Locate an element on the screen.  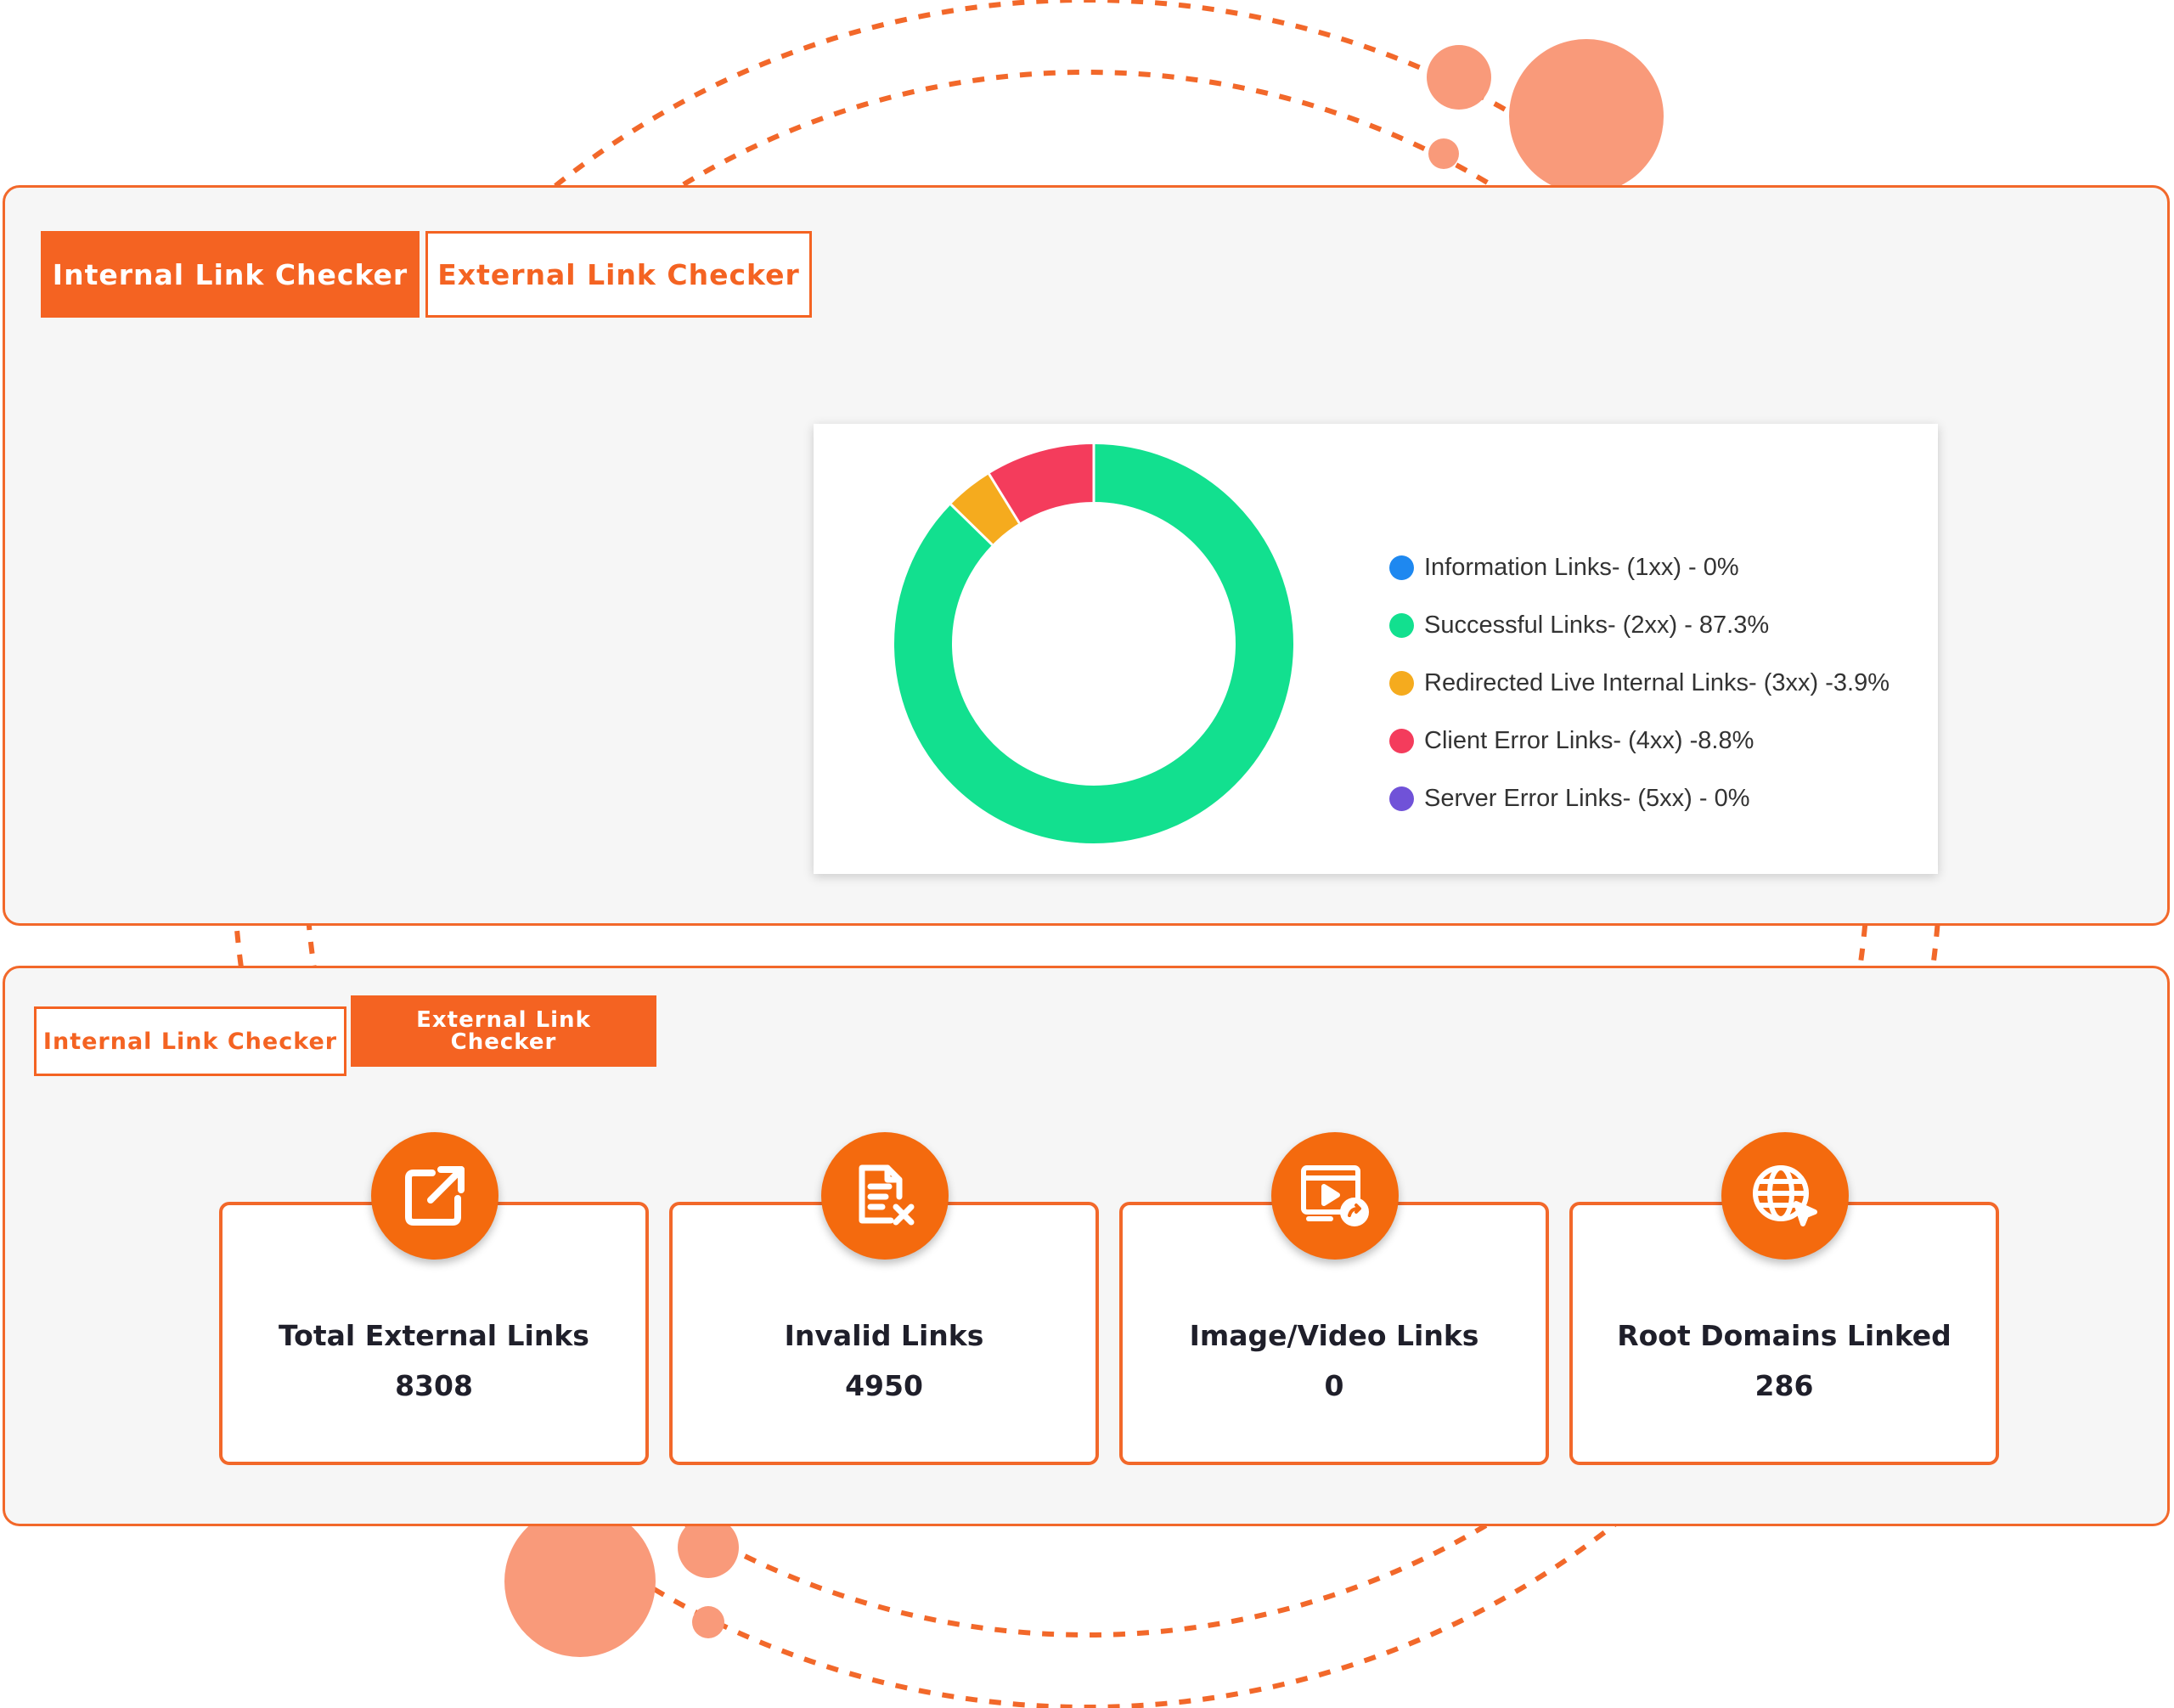
decor-circle-small-bottom is located at coordinates (708, 1547).